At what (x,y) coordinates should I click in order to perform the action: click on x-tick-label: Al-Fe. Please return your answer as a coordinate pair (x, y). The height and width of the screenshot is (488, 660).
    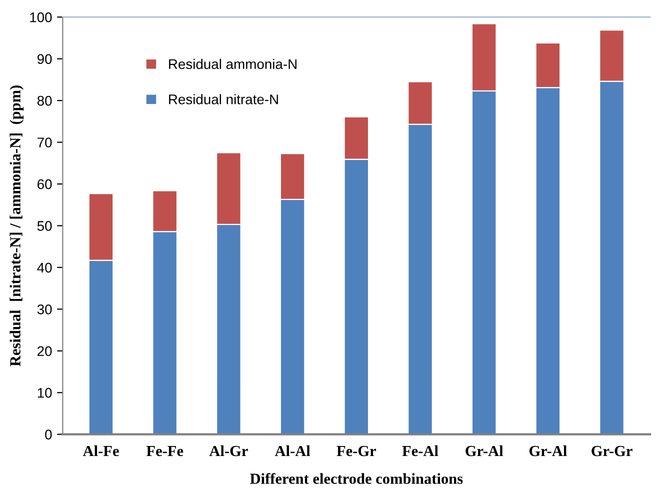
    Looking at the image, I should click on (100, 450).